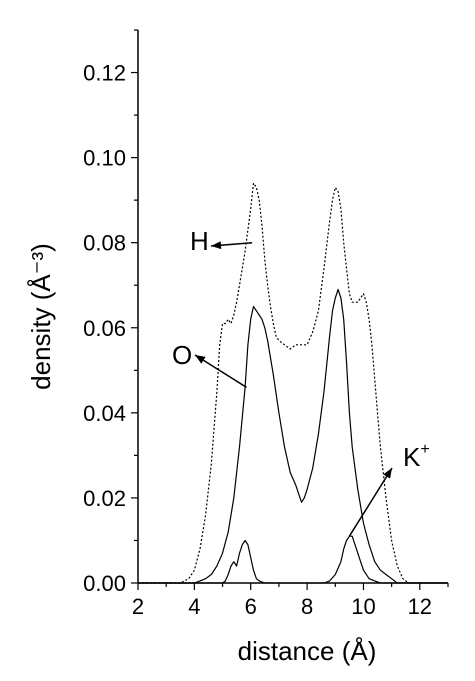  I want to click on x-tick-label: 10, so click(363, 606).